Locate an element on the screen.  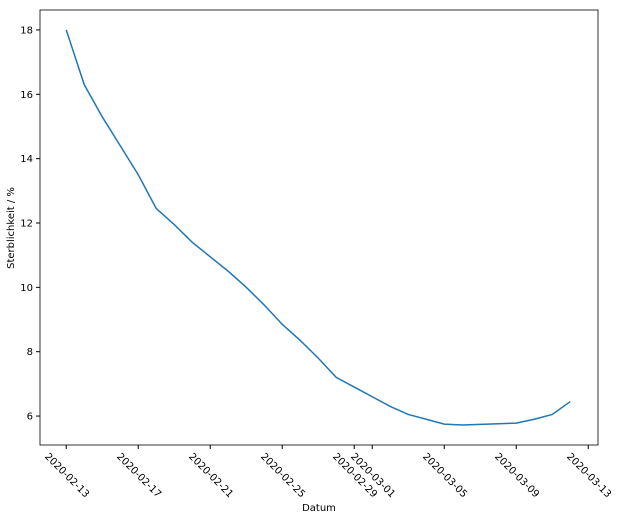
x-tick-label: 2020-02-13 is located at coordinates (66, 475).